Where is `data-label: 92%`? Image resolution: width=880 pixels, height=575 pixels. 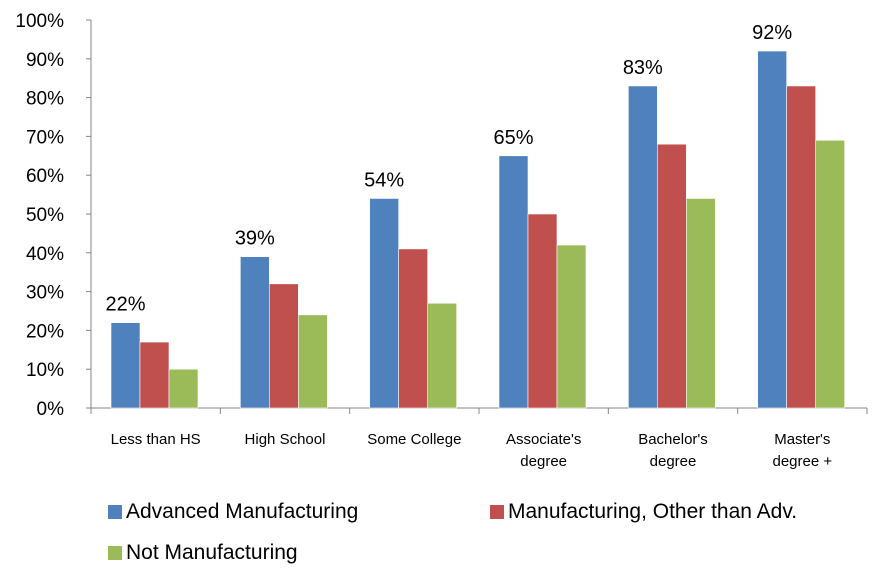
data-label: 92% is located at coordinates (772, 33).